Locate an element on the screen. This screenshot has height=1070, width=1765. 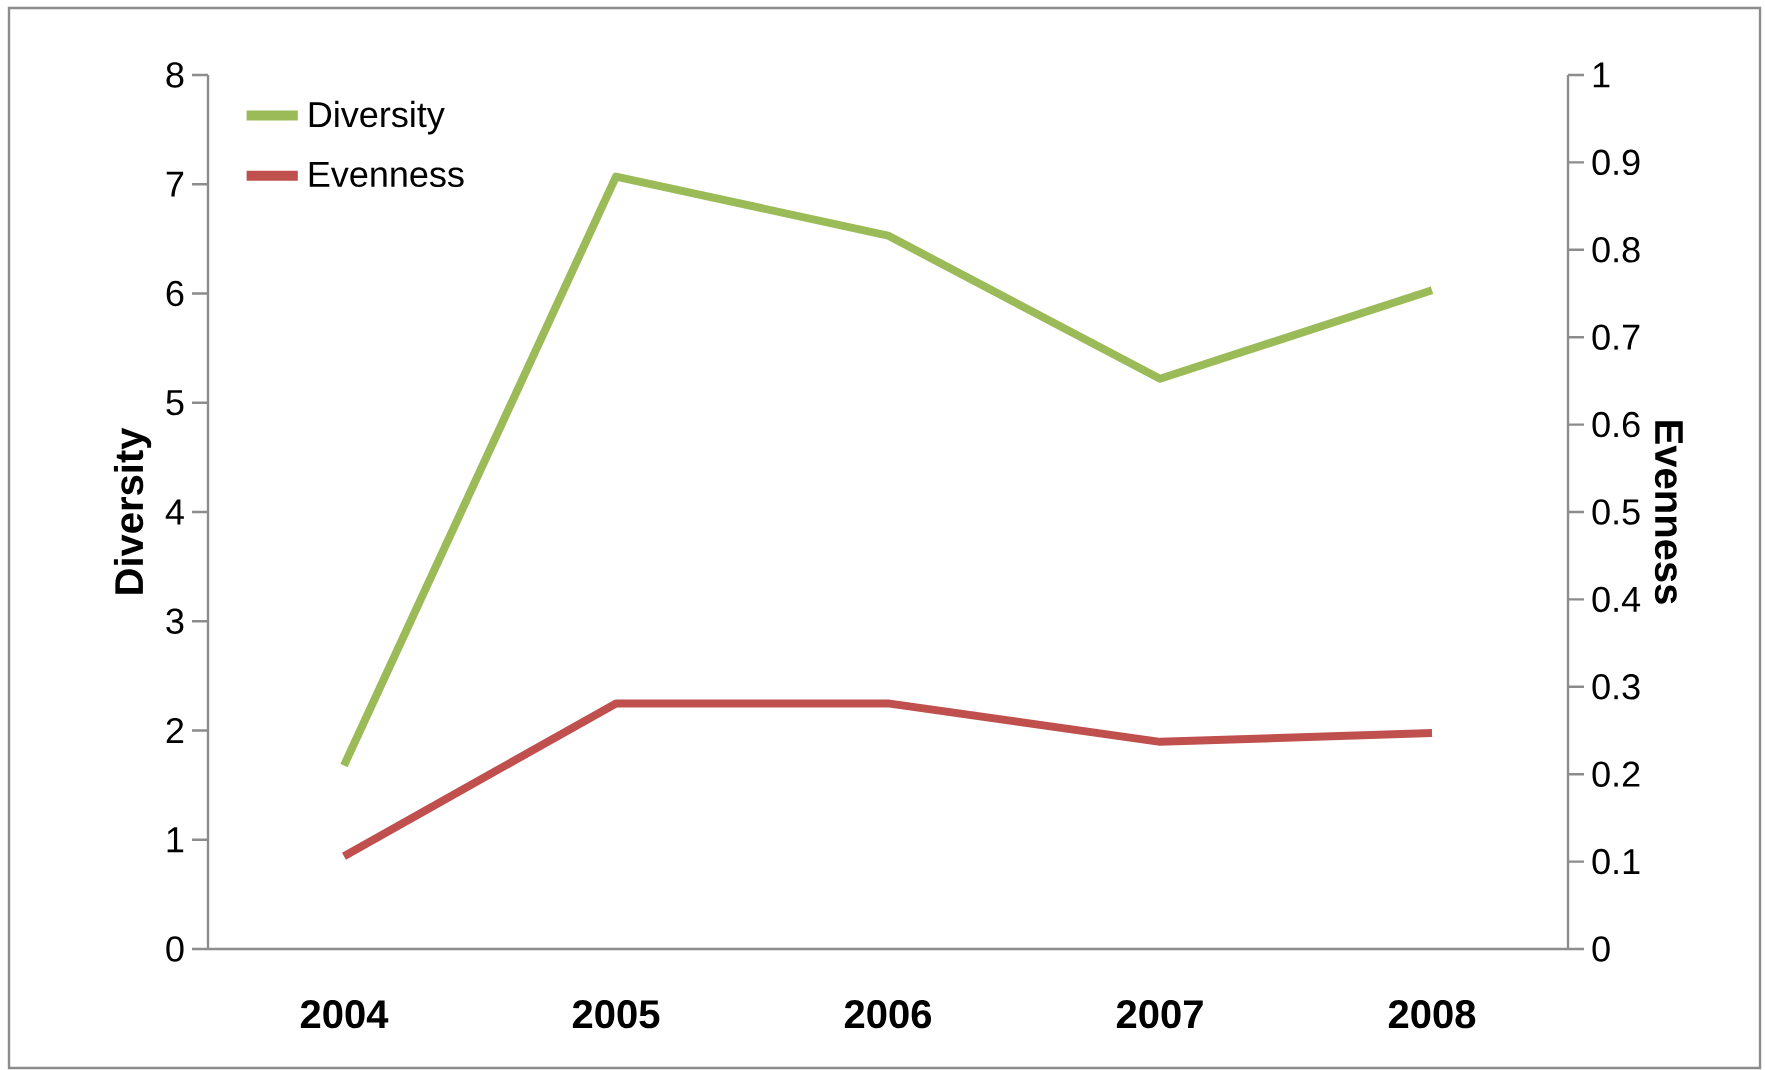
x-tick-label: 2004 is located at coordinates (344, 1014).